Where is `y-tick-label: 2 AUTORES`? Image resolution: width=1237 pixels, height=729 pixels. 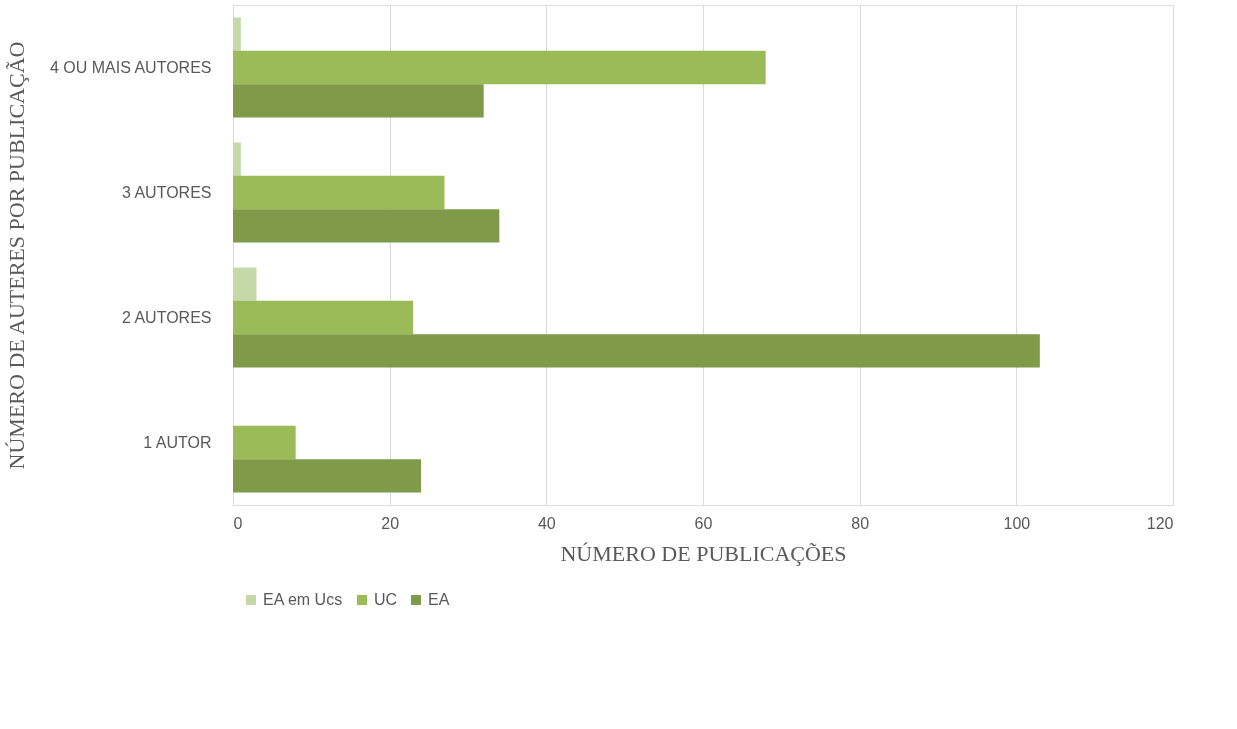
y-tick-label: 2 AUTORES is located at coordinates (166, 317).